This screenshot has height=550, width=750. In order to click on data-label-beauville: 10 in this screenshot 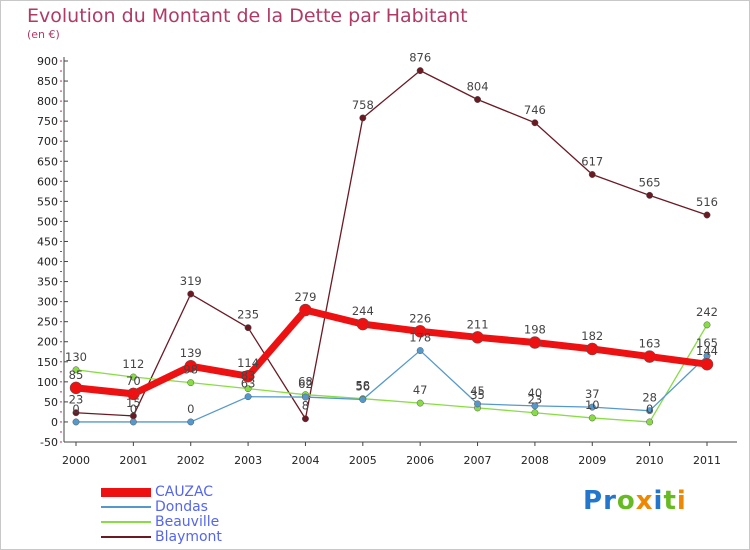, I will do `click(592, 405)`.